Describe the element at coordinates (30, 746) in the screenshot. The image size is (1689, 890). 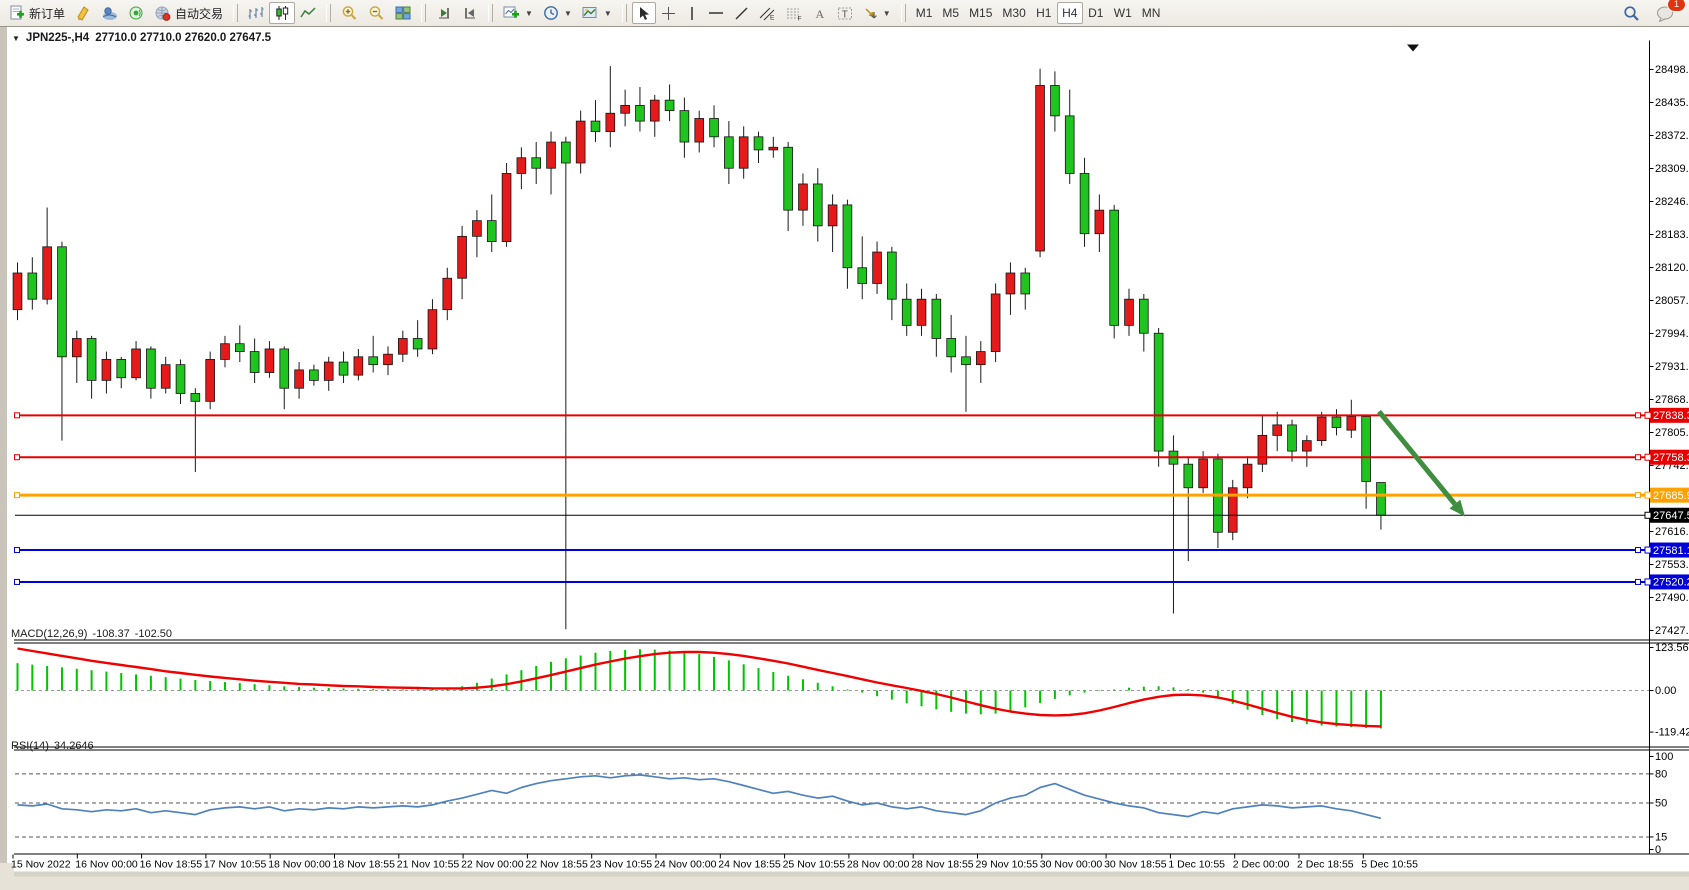
I see `rsi-title: RSI(14)` at that location.